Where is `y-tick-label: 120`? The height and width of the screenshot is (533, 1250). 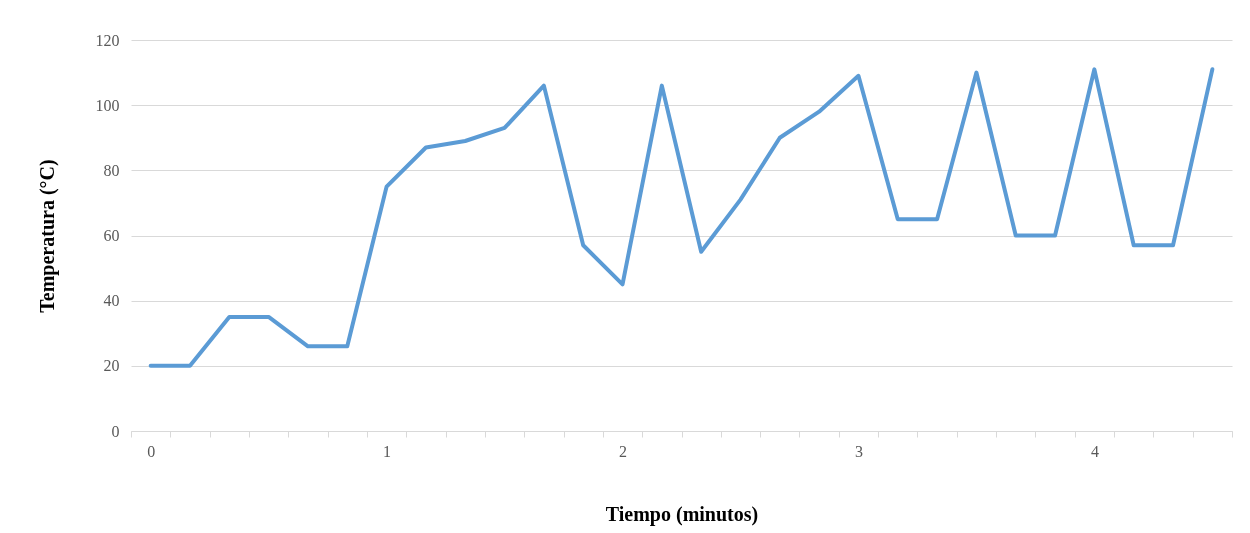
y-tick-label: 120 is located at coordinates (107, 40).